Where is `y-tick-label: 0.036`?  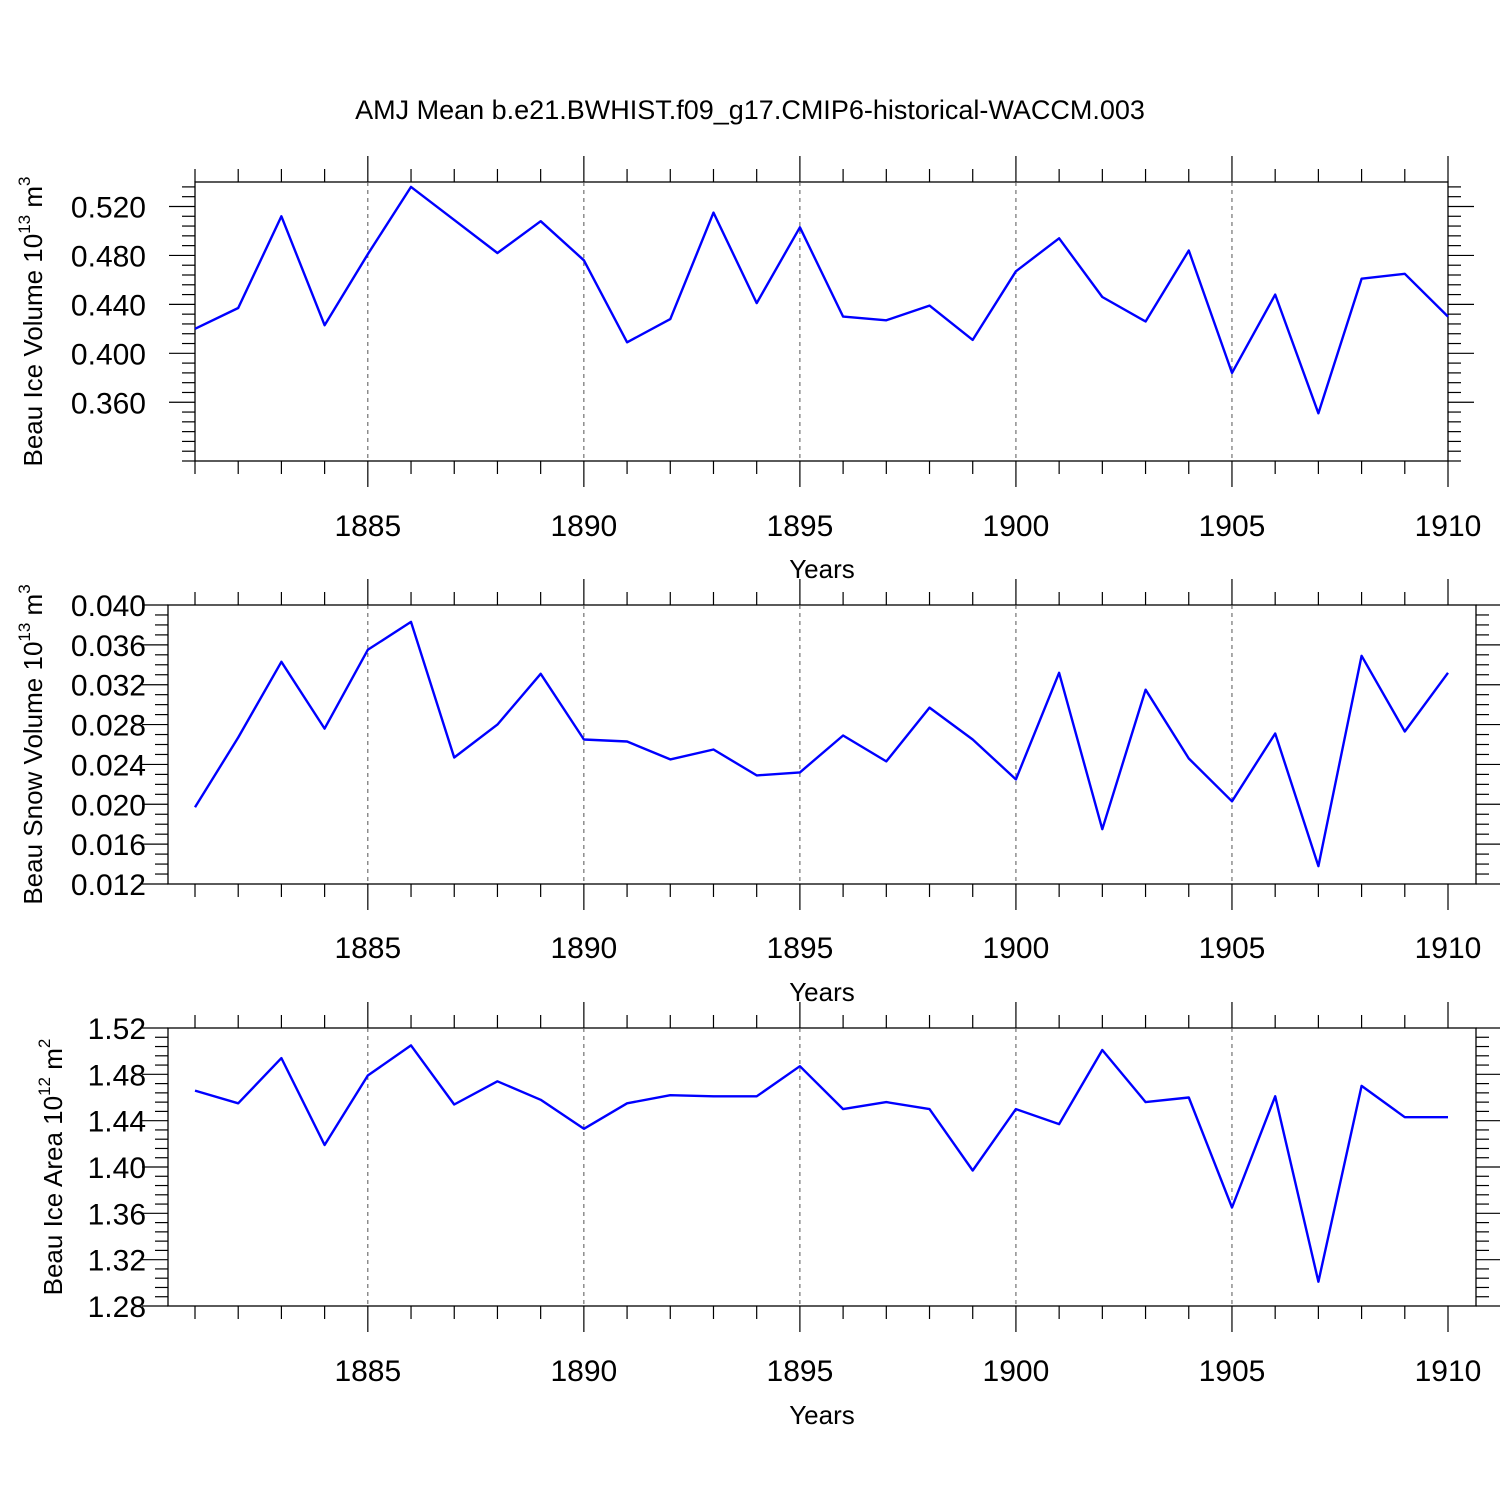 y-tick-label: 0.036 is located at coordinates (108, 646).